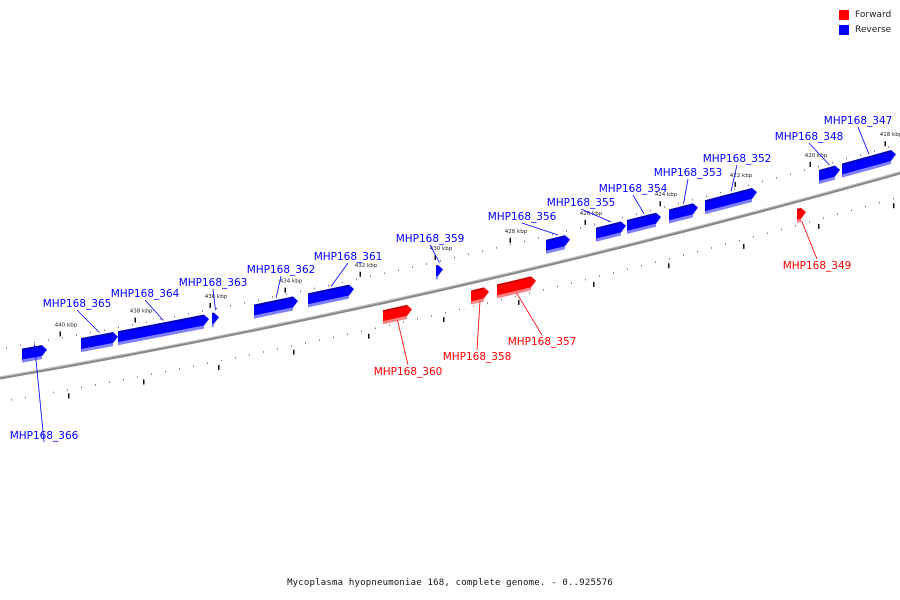 This screenshot has width=900, height=600. Describe the element at coordinates (542, 342) in the screenshot. I see `gene-label: MHP168_357` at that location.